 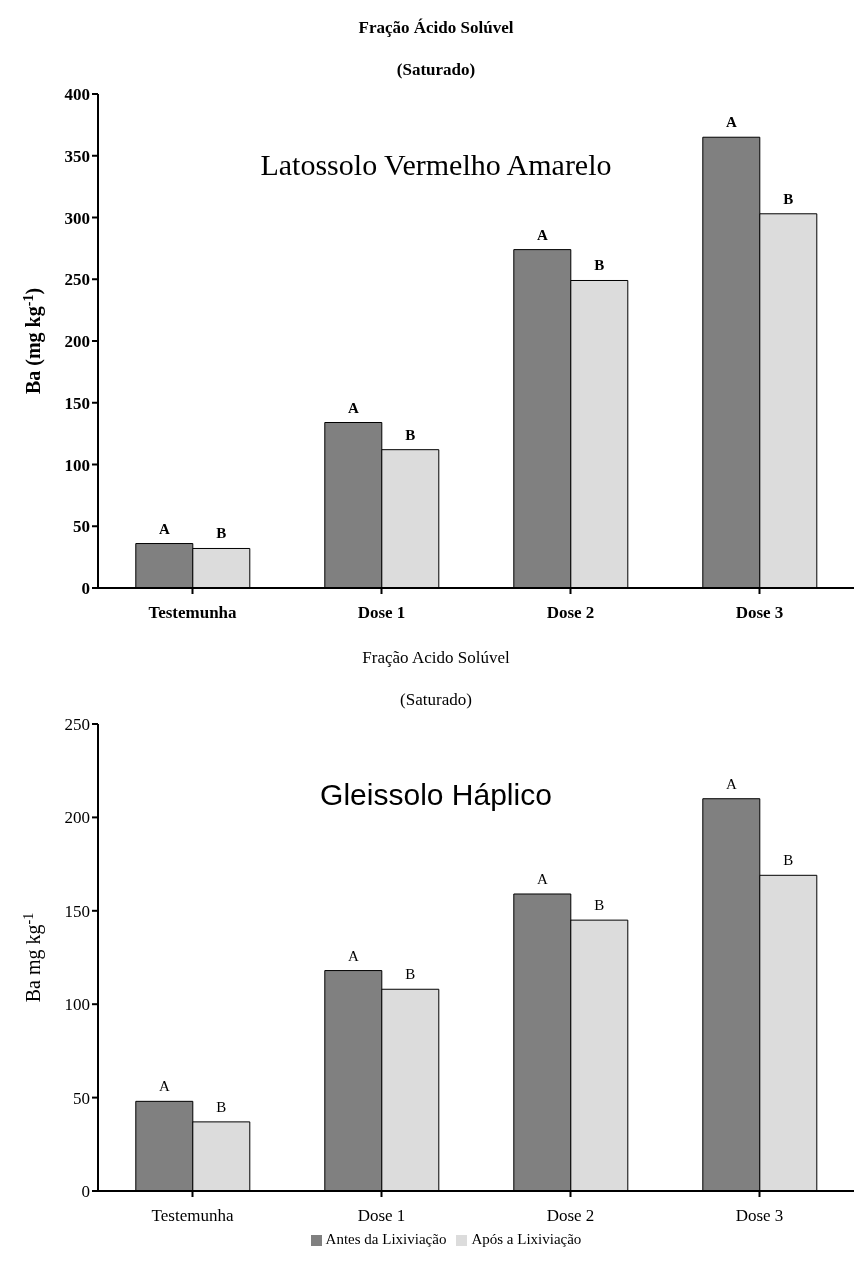 What do you see at coordinates (77, 156) in the screenshot?
I see `y-tick-label: 350` at bounding box center [77, 156].